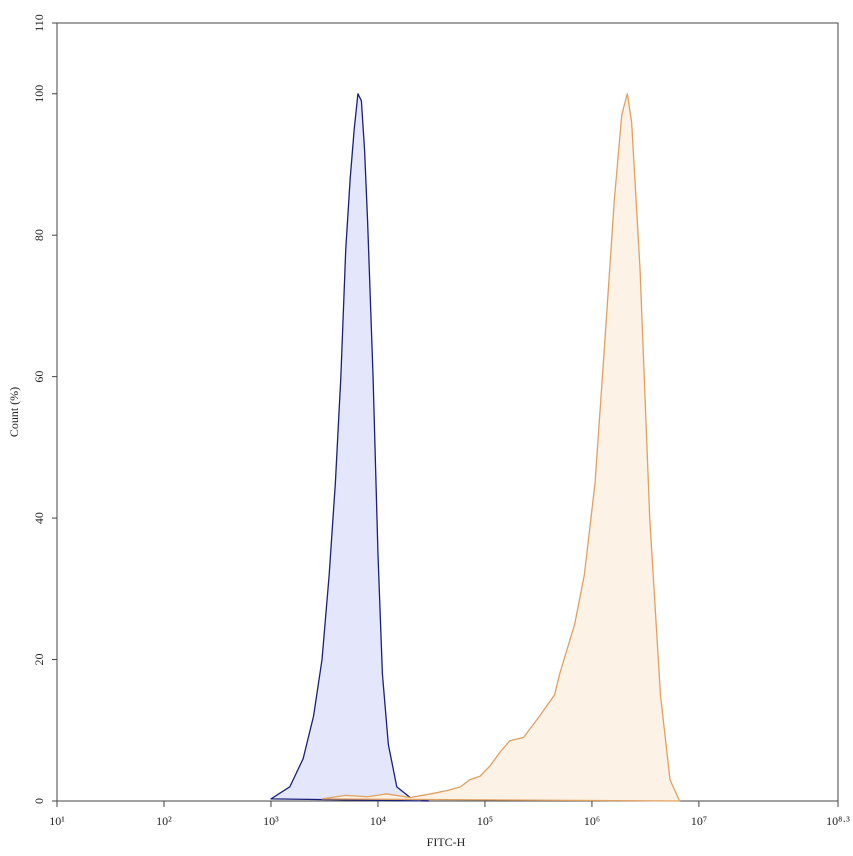  Describe the element at coordinates (592, 821) in the screenshot. I see `x-tick-label: 10⁶` at that location.